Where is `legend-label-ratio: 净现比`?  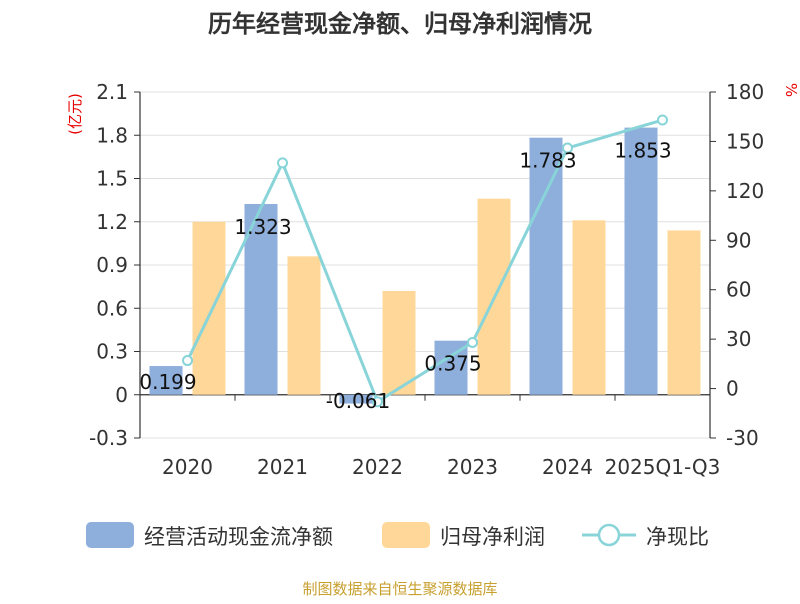
legend-label-ratio: 净现比 is located at coordinates (677, 537).